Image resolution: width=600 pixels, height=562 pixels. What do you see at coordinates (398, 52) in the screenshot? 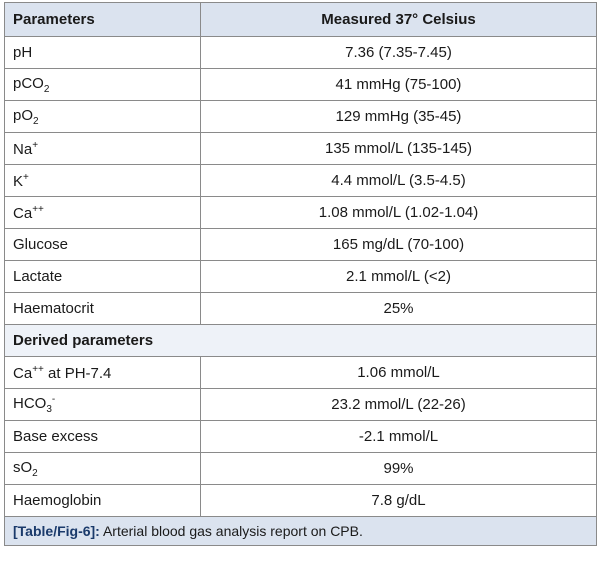
I see `param-value: 7.36 (7.35-7.45)` at bounding box center [398, 52].